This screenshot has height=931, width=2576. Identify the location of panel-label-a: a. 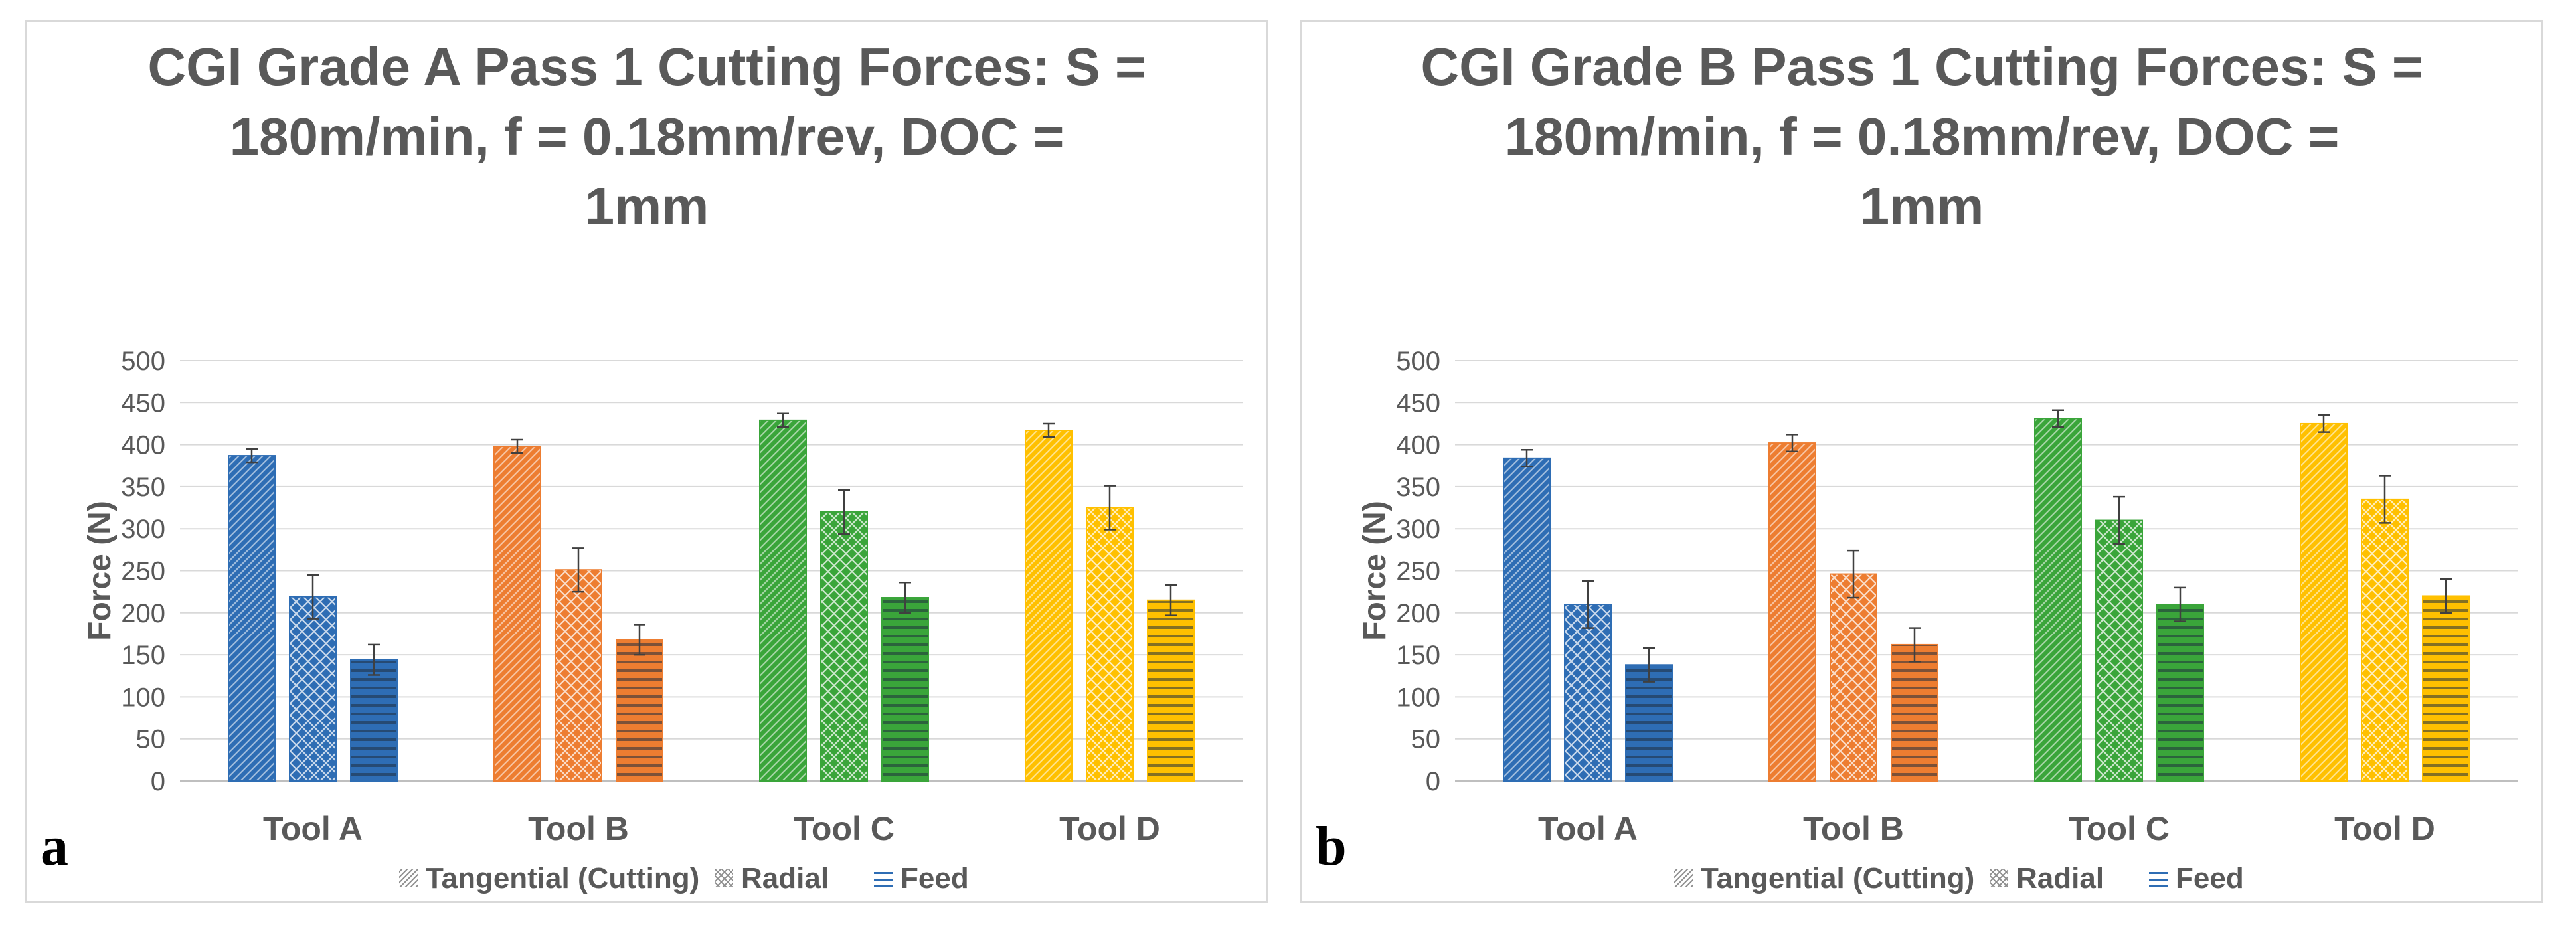
(54, 846).